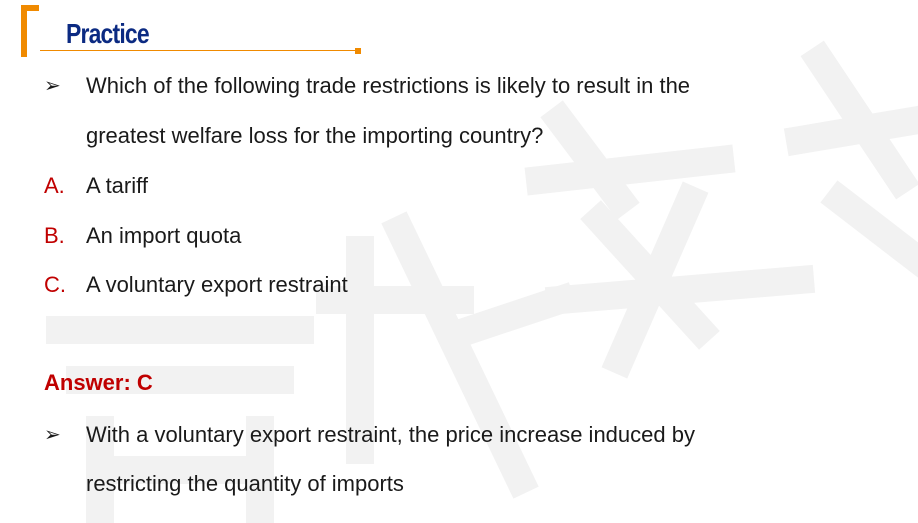  Describe the element at coordinates (117, 185) in the screenshot. I see `option-a-text: A tariff` at that location.